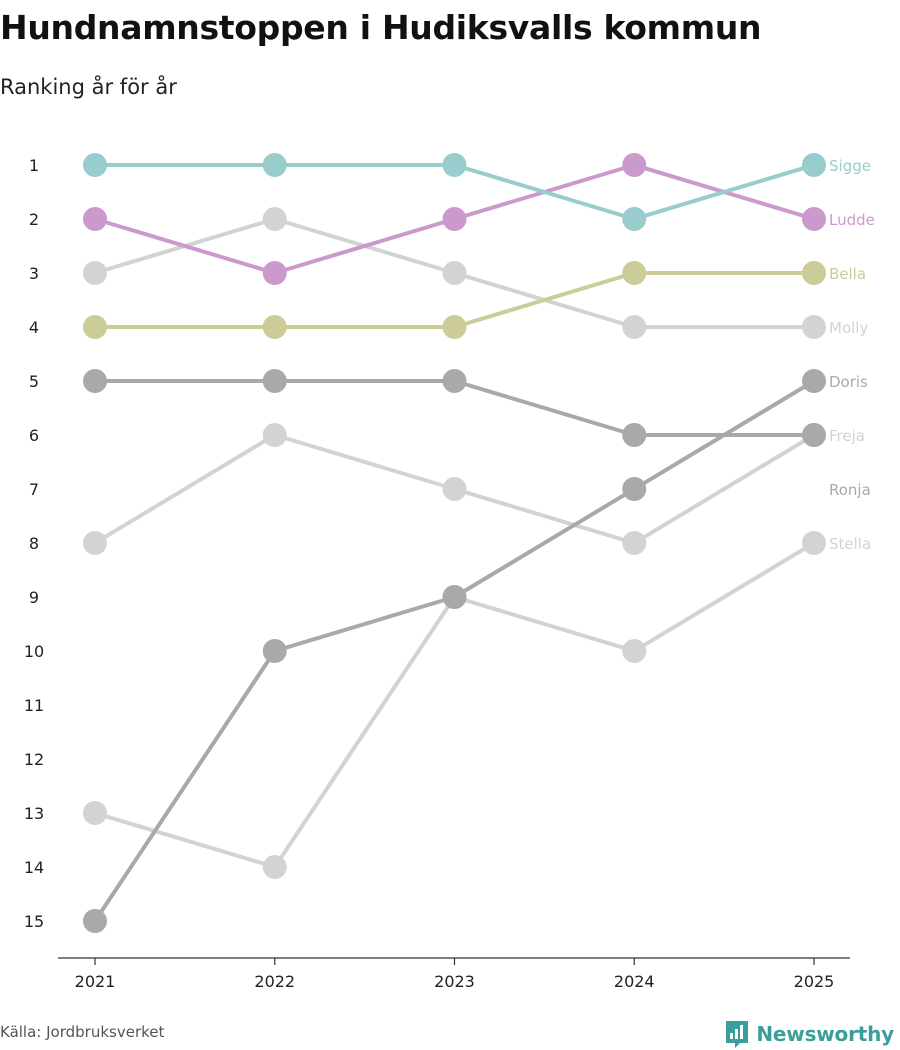 The image size is (900, 1050). Describe the element at coordinates (274, 165) in the screenshot. I see `point-sigge-2022` at that location.